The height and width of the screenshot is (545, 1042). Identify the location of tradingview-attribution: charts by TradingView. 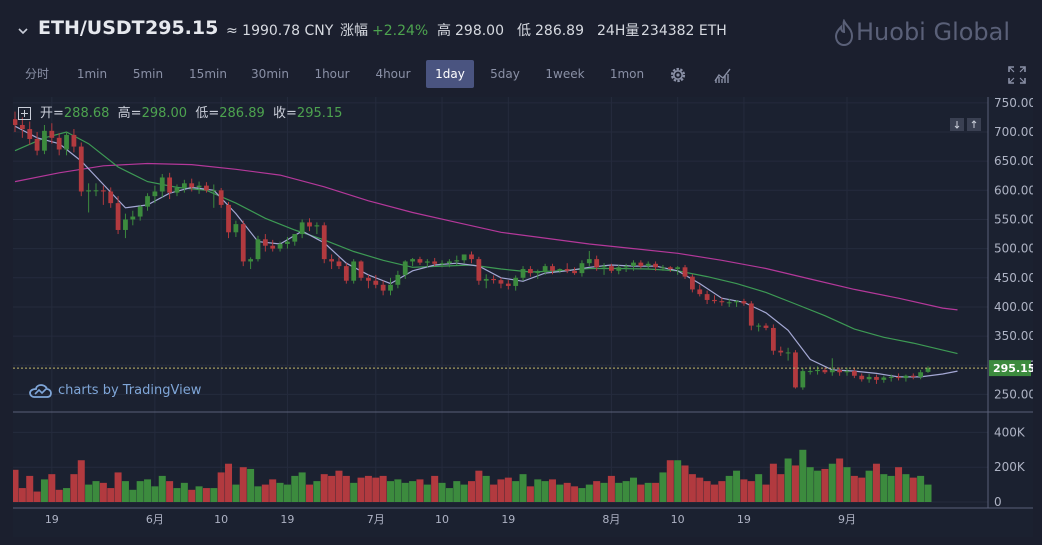
(114, 391).